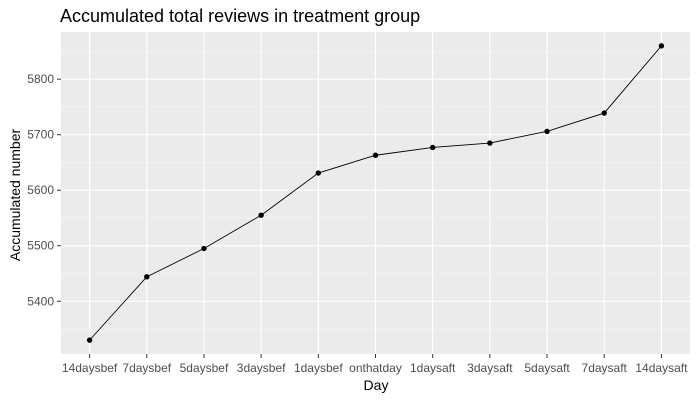 The width and height of the screenshot is (700, 405). Describe the element at coordinates (318, 368) in the screenshot. I see `x-tick-label: 1daysbef` at that location.